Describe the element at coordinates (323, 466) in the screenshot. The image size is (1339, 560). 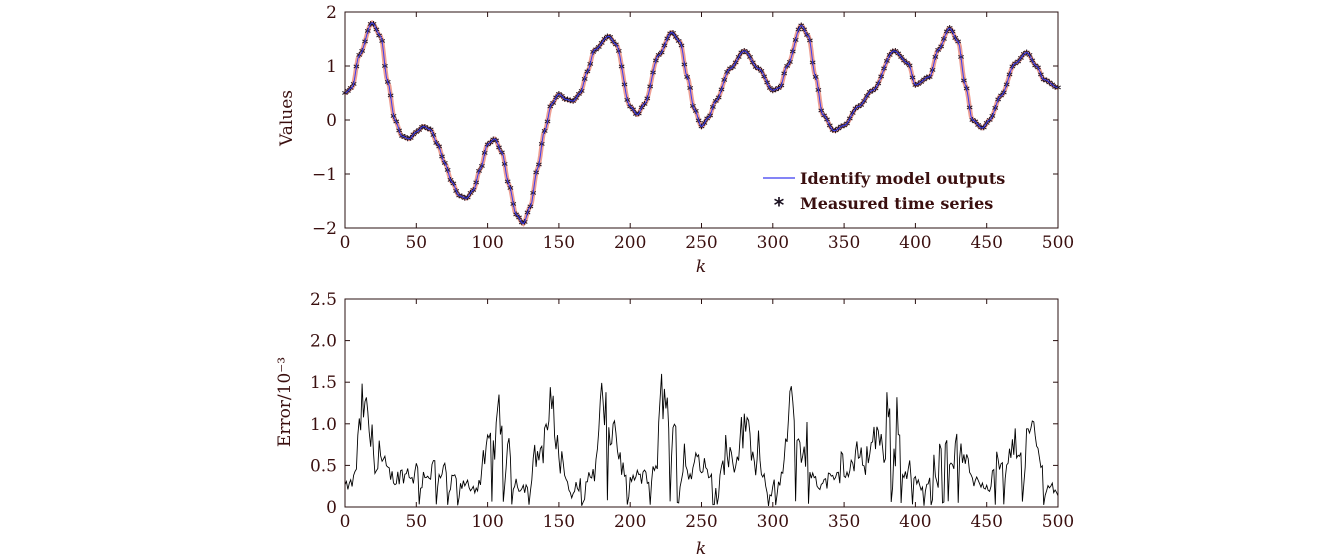
I see `y-tick-label: 0.5` at that location.